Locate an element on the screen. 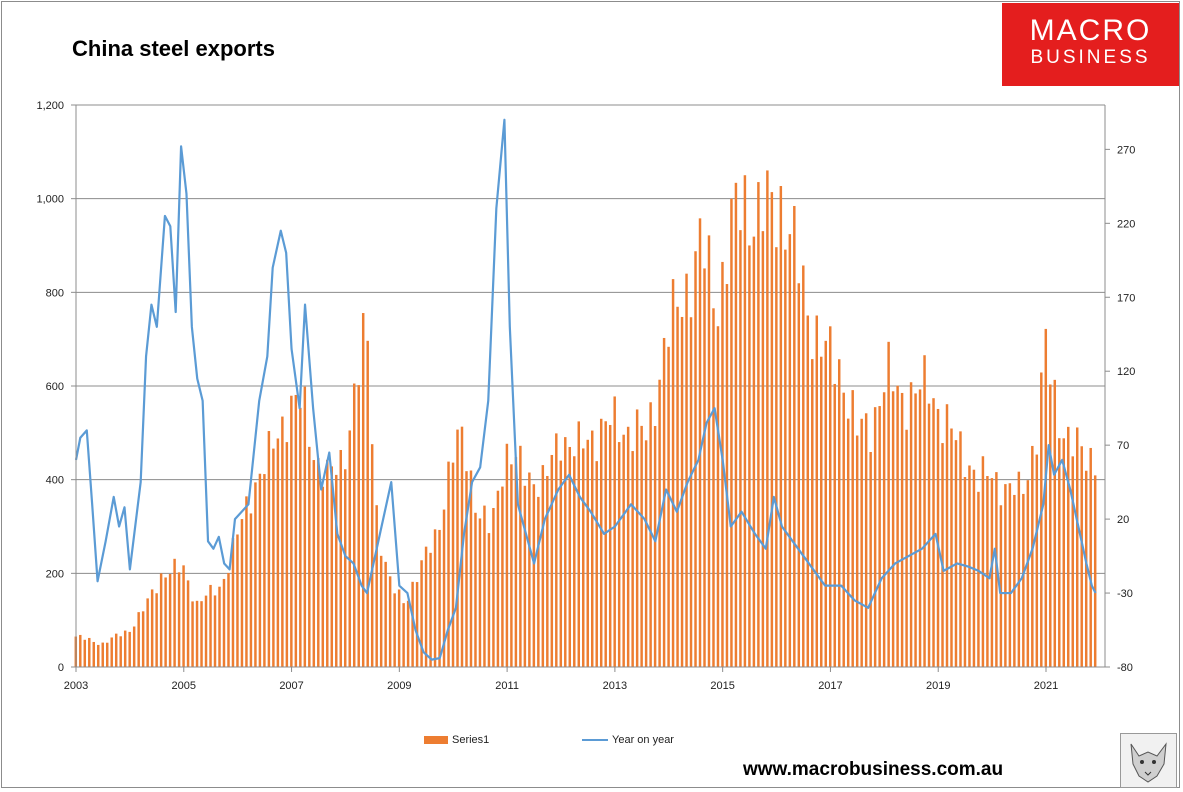  logo-line-2: BUSINESS is located at coordinates (1090, 57).